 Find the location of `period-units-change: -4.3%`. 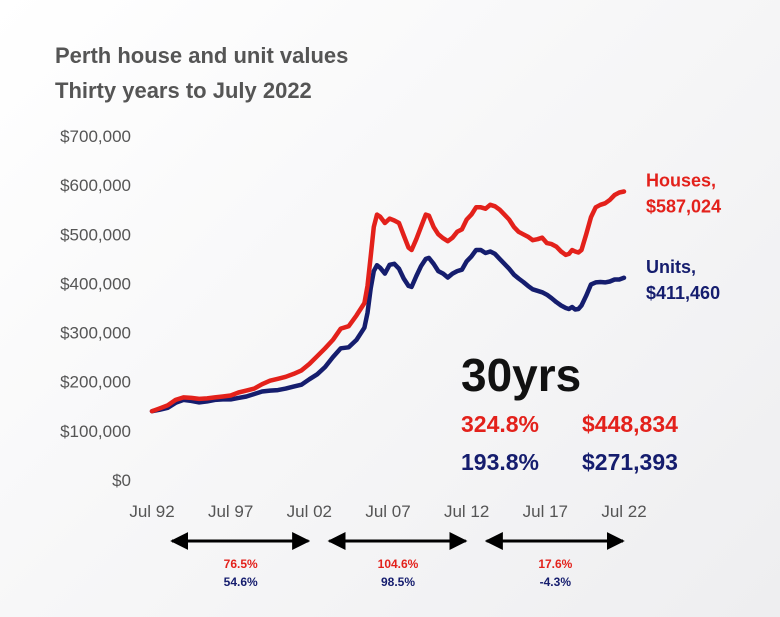

period-units-change: -4.3% is located at coordinates (556, 582).